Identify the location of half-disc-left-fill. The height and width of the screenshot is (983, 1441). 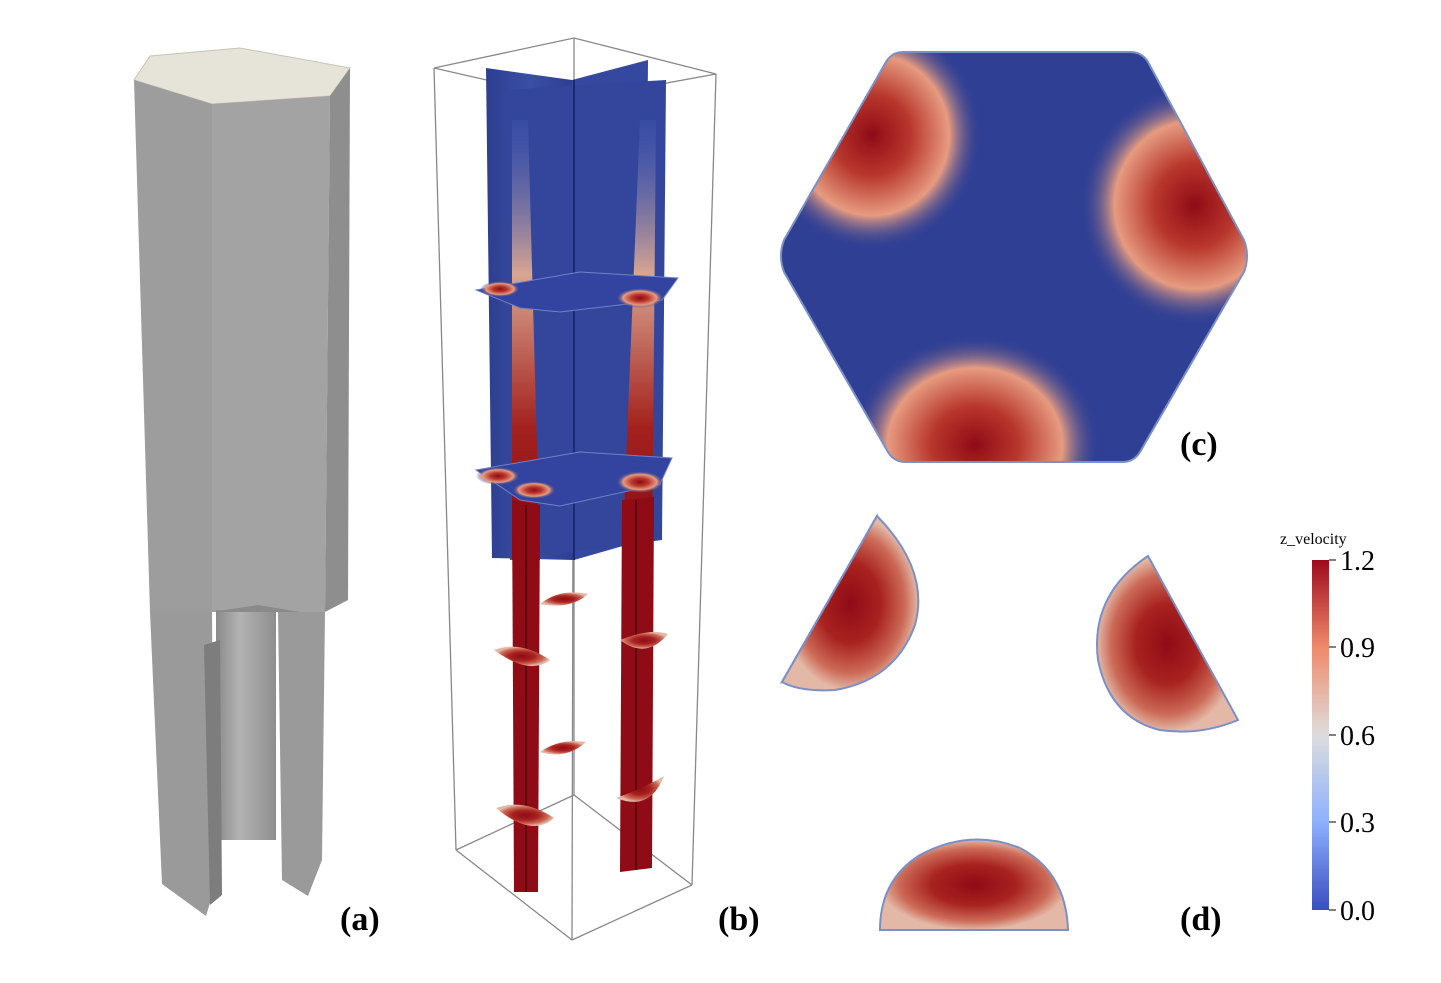
(850, 603).